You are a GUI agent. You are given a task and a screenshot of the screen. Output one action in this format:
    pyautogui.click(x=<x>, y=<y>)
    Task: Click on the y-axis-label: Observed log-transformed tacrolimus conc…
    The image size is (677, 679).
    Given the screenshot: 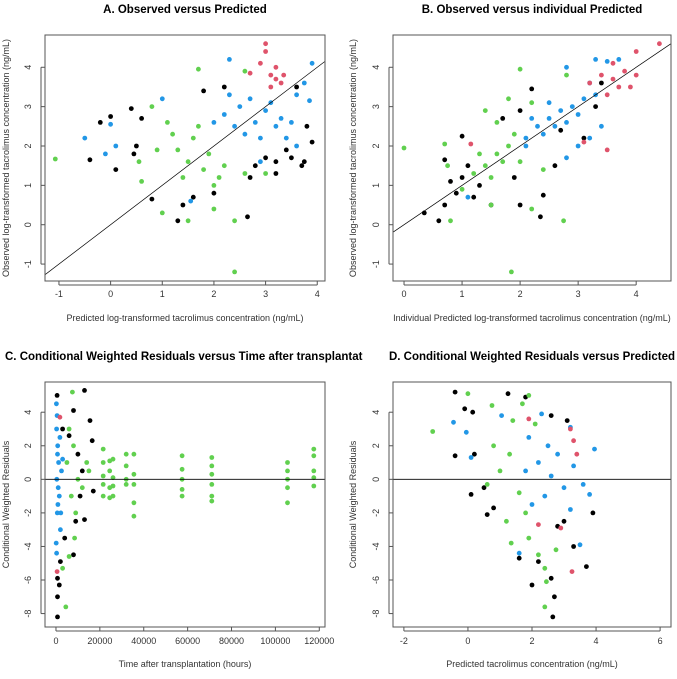 What is the action you would take?
    pyautogui.click(x=353, y=158)
    